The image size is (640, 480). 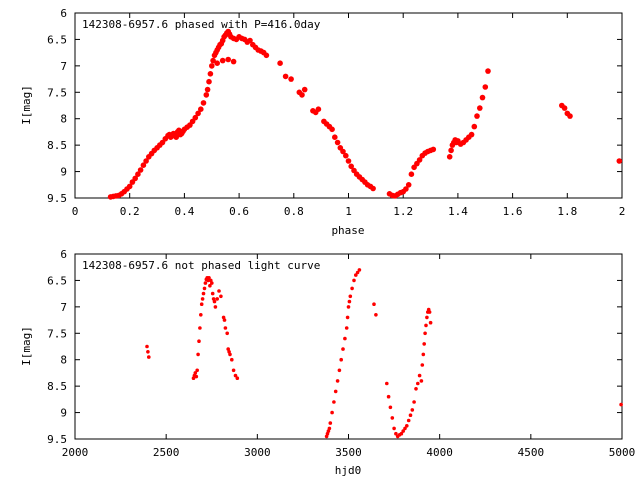 I want to click on x-tick-label: 3000, so click(x=257, y=452).